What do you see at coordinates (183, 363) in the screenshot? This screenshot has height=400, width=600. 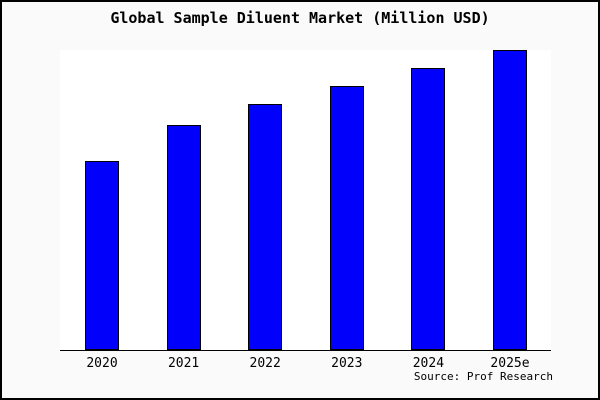 I see `x-tick-label-2021: 2021` at bounding box center [183, 363].